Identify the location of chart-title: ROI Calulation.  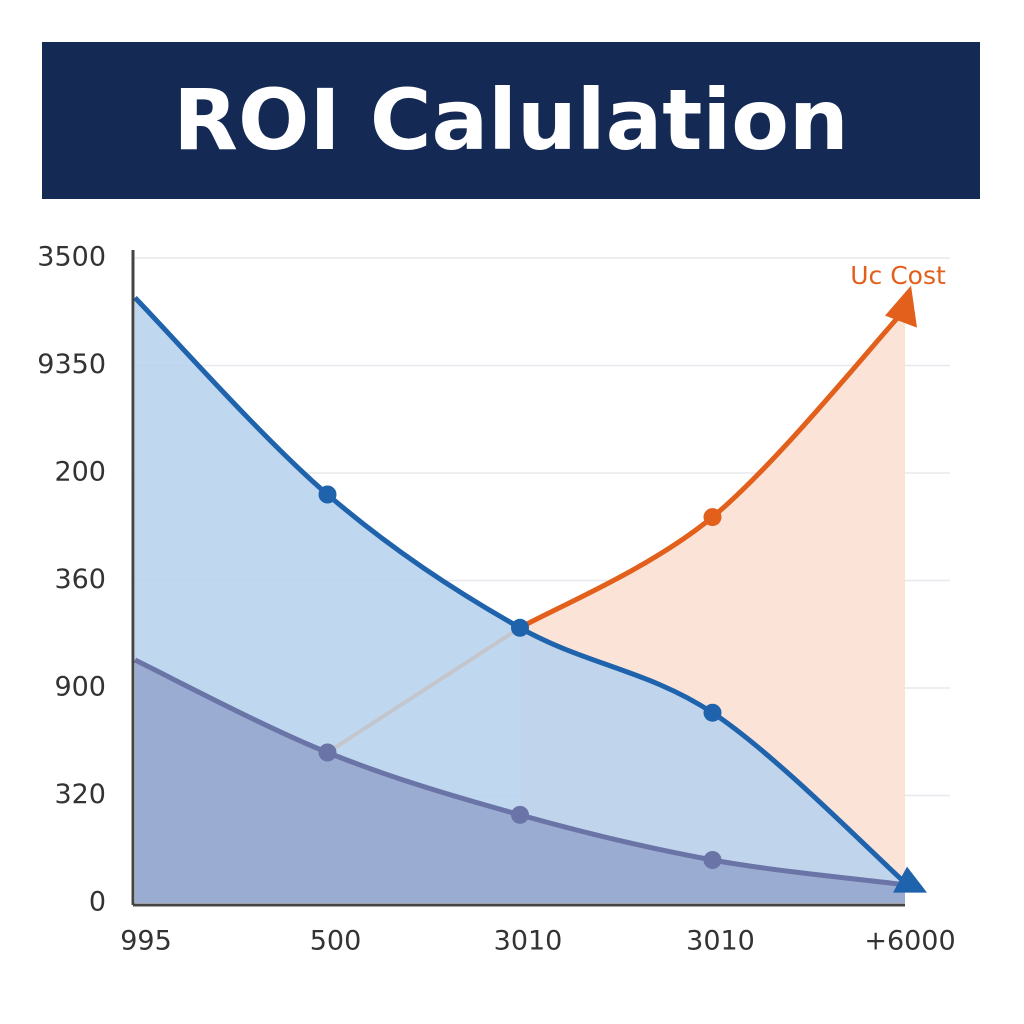
(510, 120).